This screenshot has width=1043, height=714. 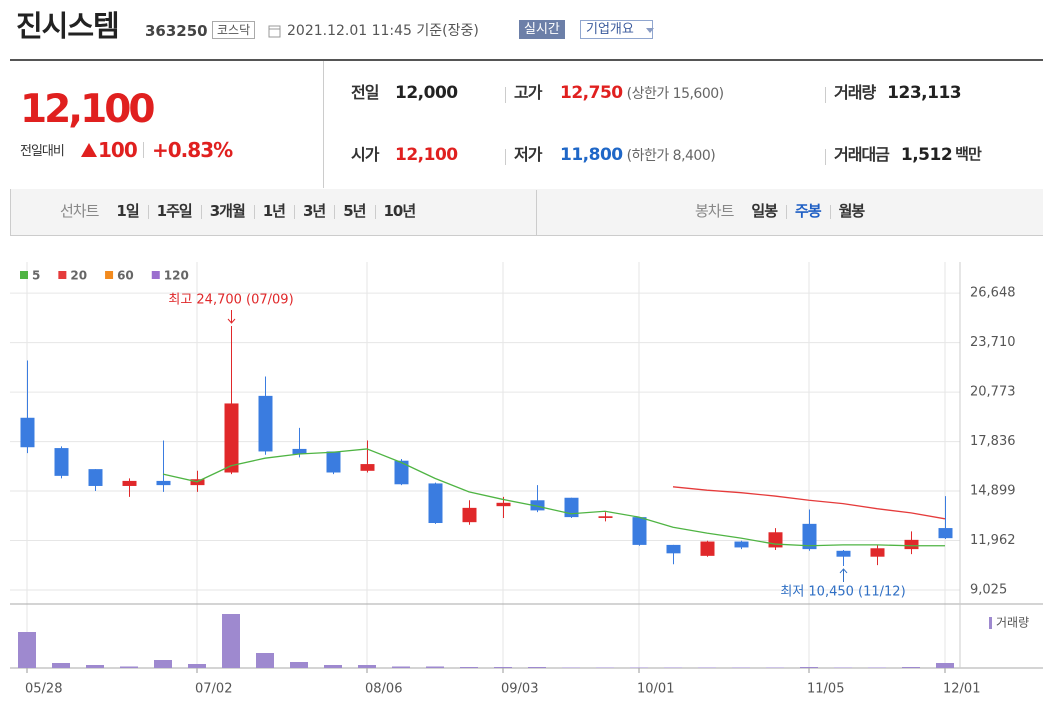 What do you see at coordinates (274, 31) in the screenshot?
I see `calendar-icon` at bounding box center [274, 31].